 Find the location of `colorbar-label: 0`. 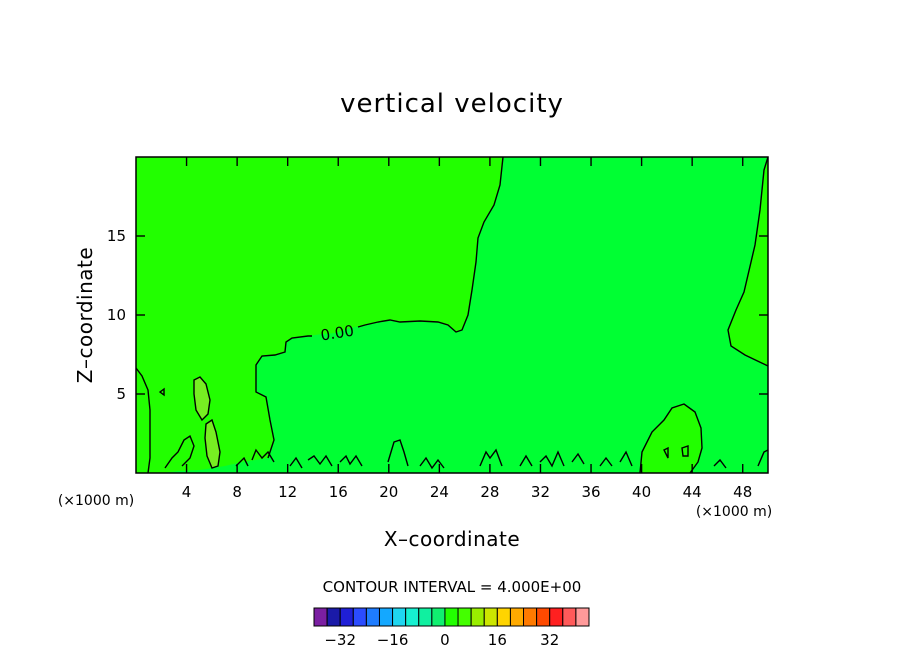

colorbar-label: 0 is located at coordinates (445, 640).